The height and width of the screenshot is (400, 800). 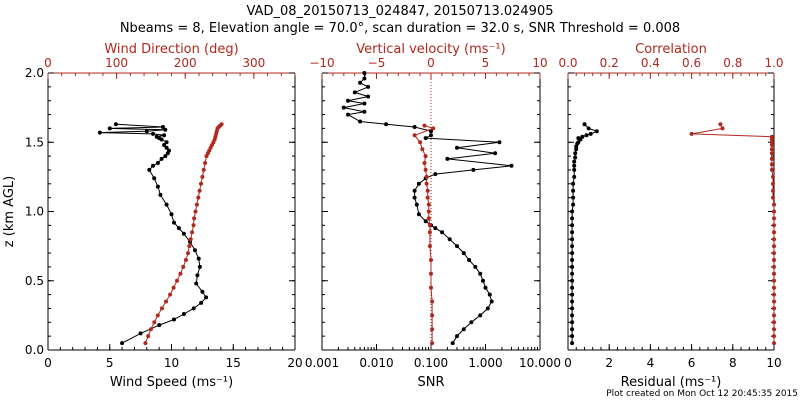 I want to click on x-top-tick-label: 0, so click(x=48, y=63).